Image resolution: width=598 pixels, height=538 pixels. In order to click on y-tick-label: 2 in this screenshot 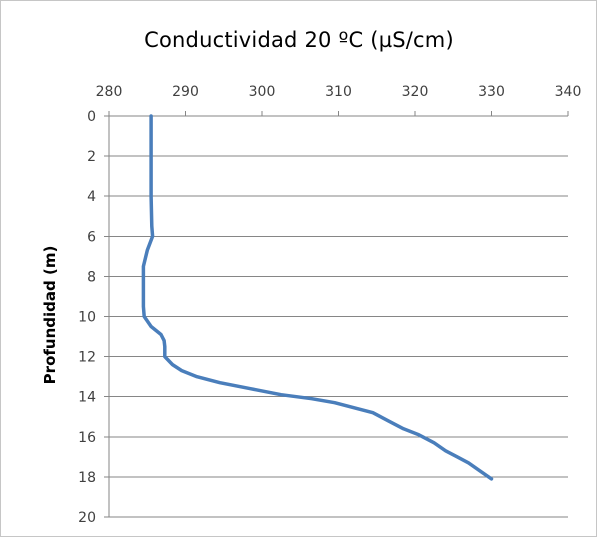, I will do `click(91, 157)`.